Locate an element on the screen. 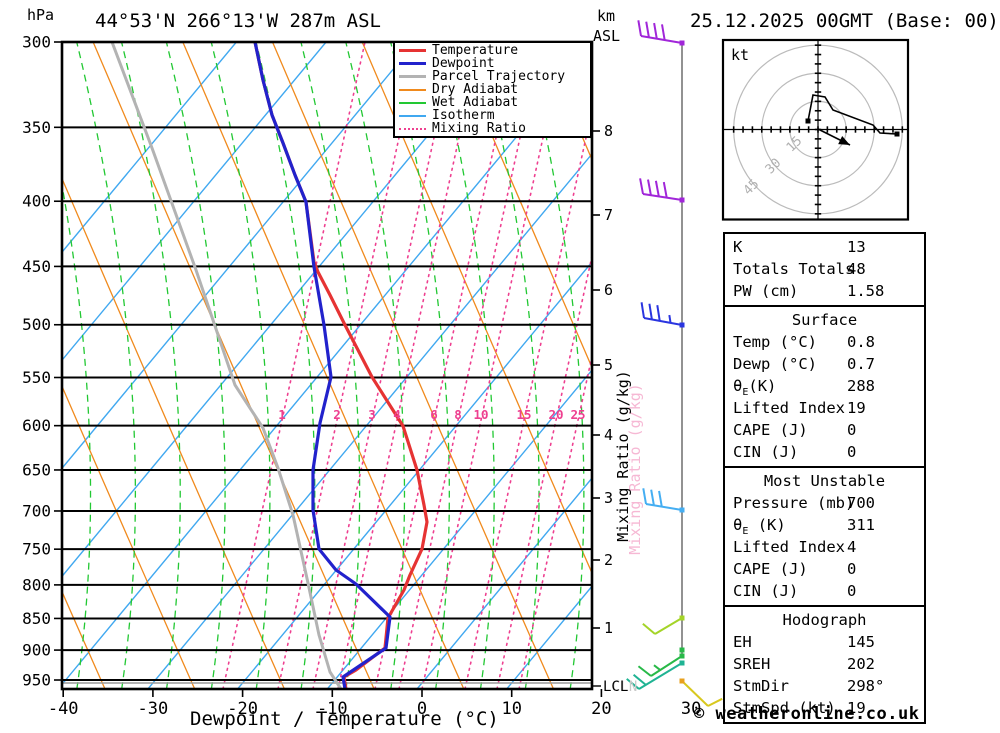  pressure-tick-label: 500 is located at coordinates (36, 324).